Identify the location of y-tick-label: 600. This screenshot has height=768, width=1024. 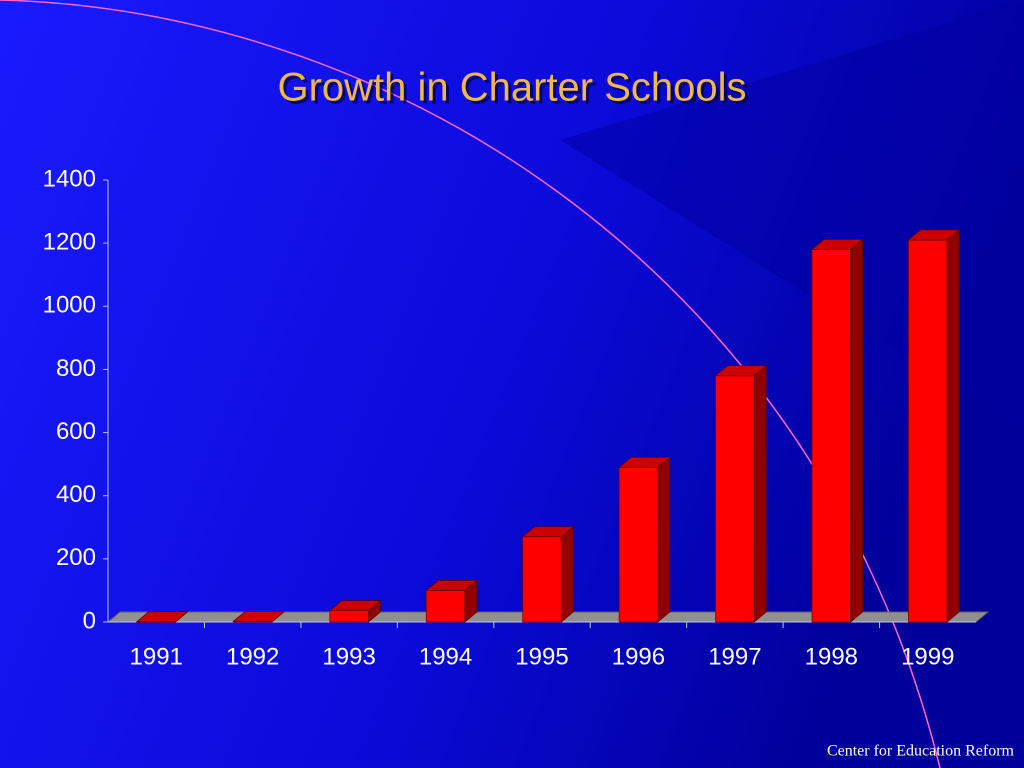
(76, 431).